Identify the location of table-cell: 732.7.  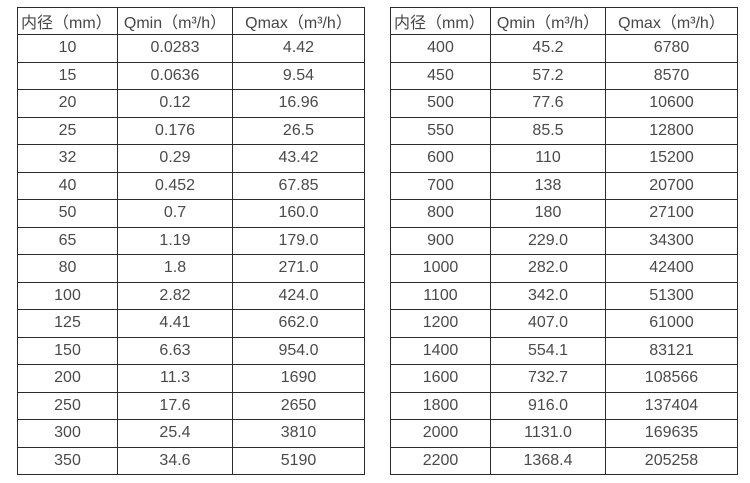
(548, 378).